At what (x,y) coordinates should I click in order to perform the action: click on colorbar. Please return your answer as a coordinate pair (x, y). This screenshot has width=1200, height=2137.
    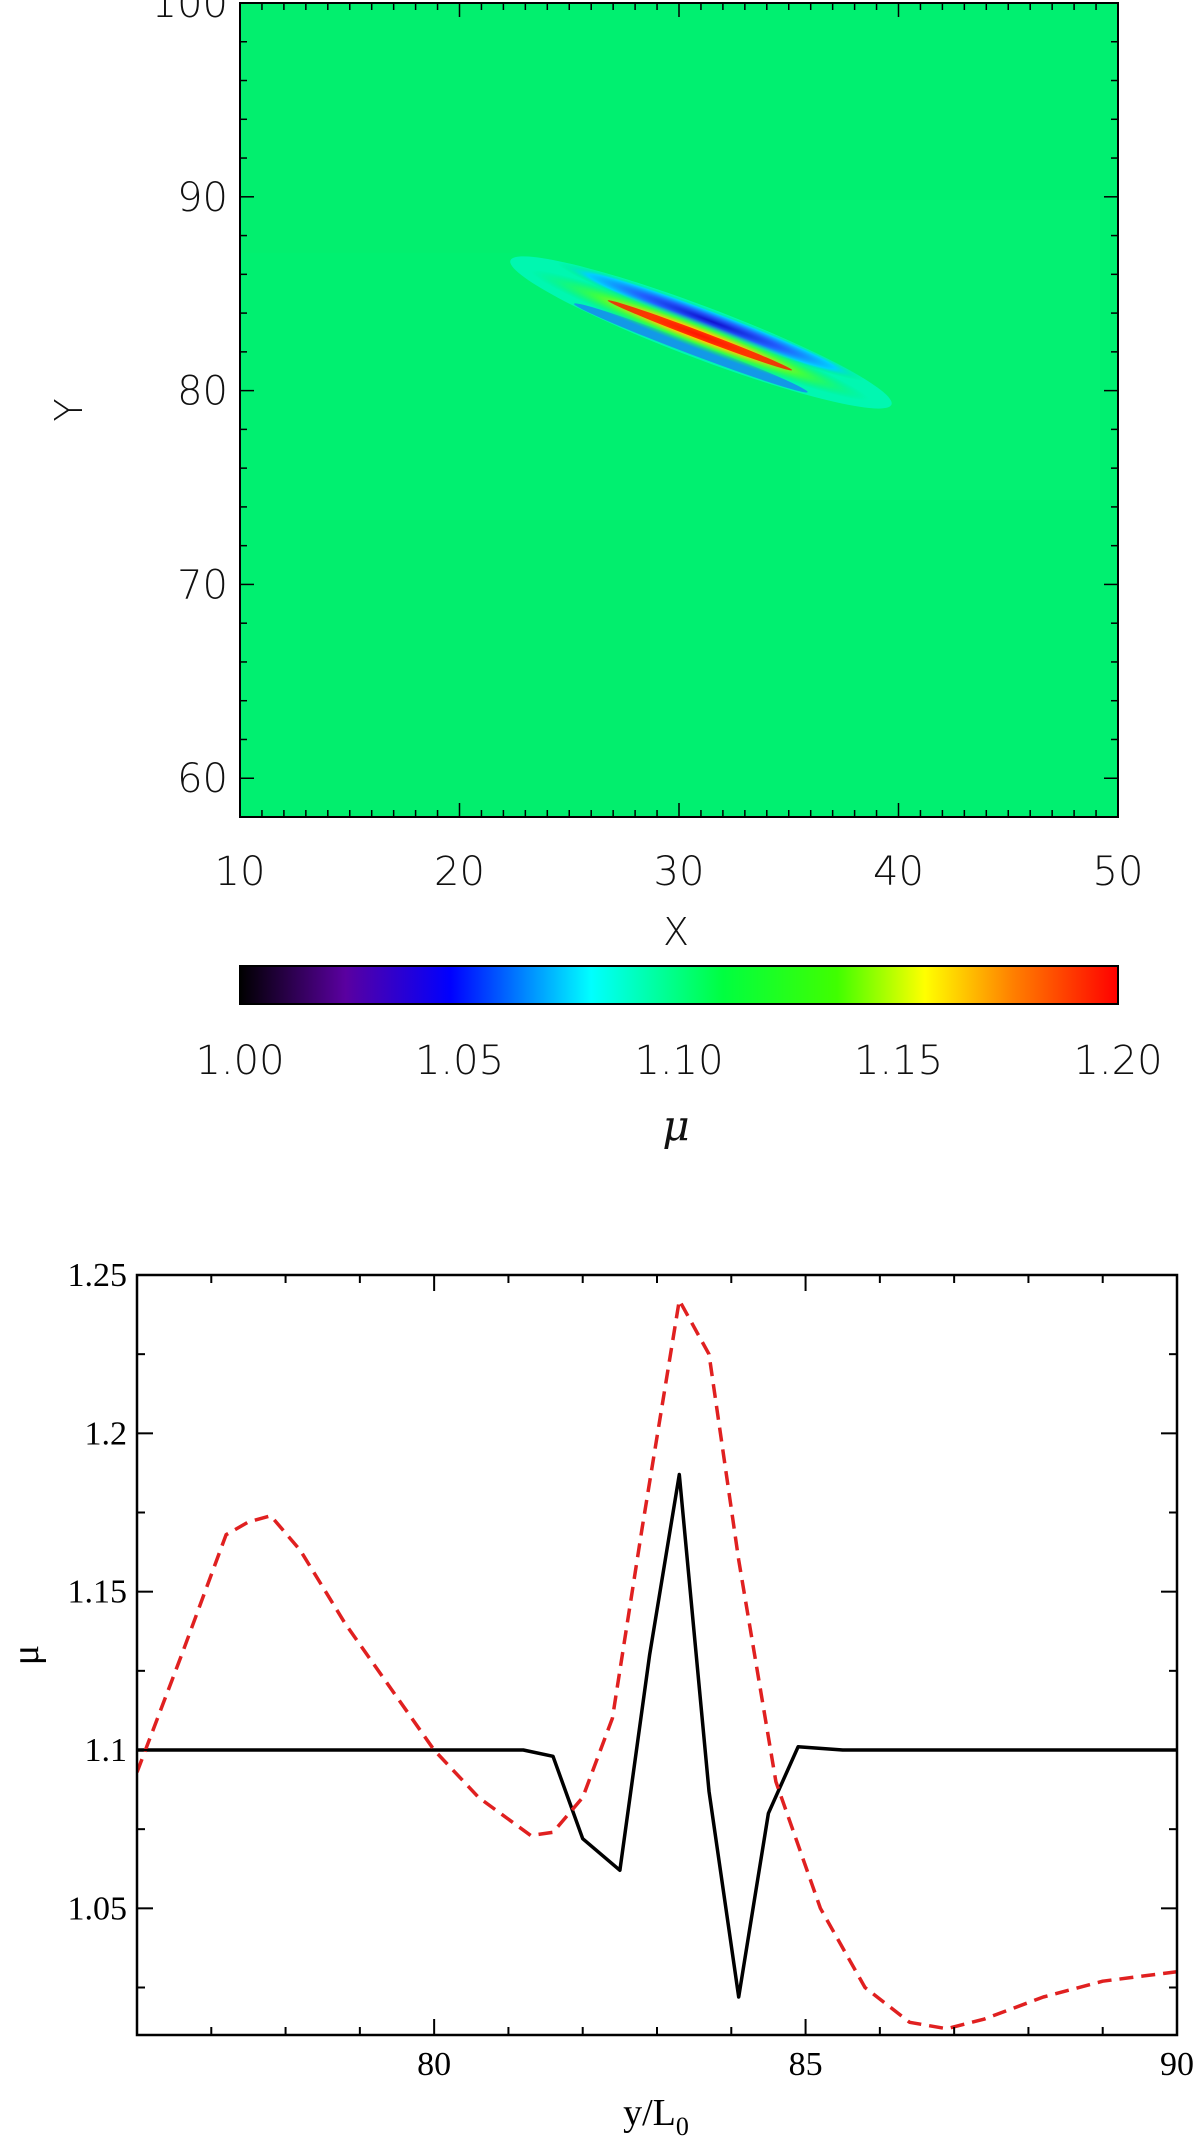
    Looking at the image, I should click on (679, 985).